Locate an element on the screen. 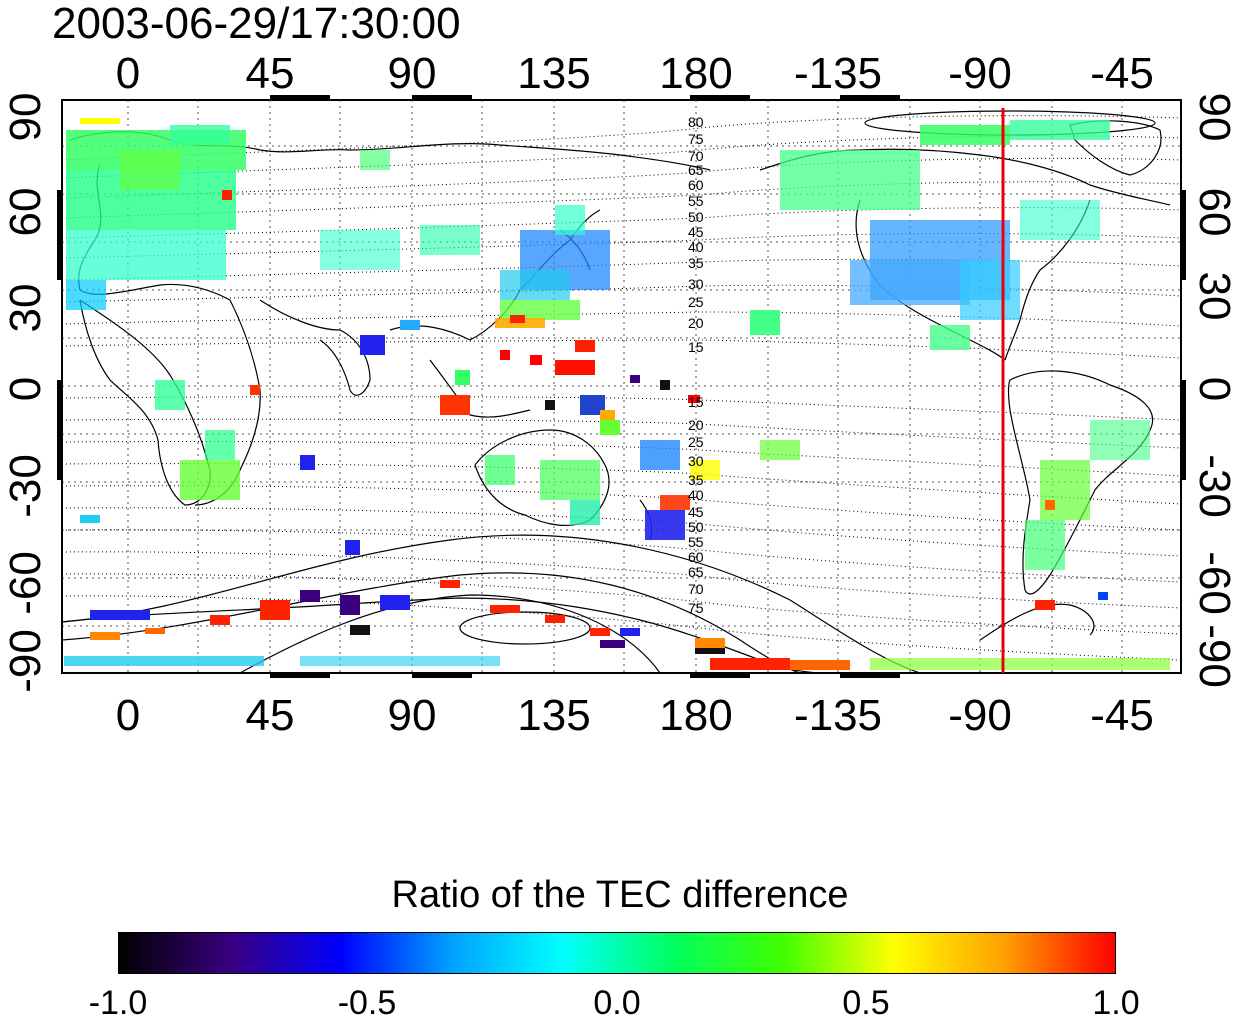 The image size is (1240, 1024). bottom-tick-label: -45 is located at coordinates (1122, 715).